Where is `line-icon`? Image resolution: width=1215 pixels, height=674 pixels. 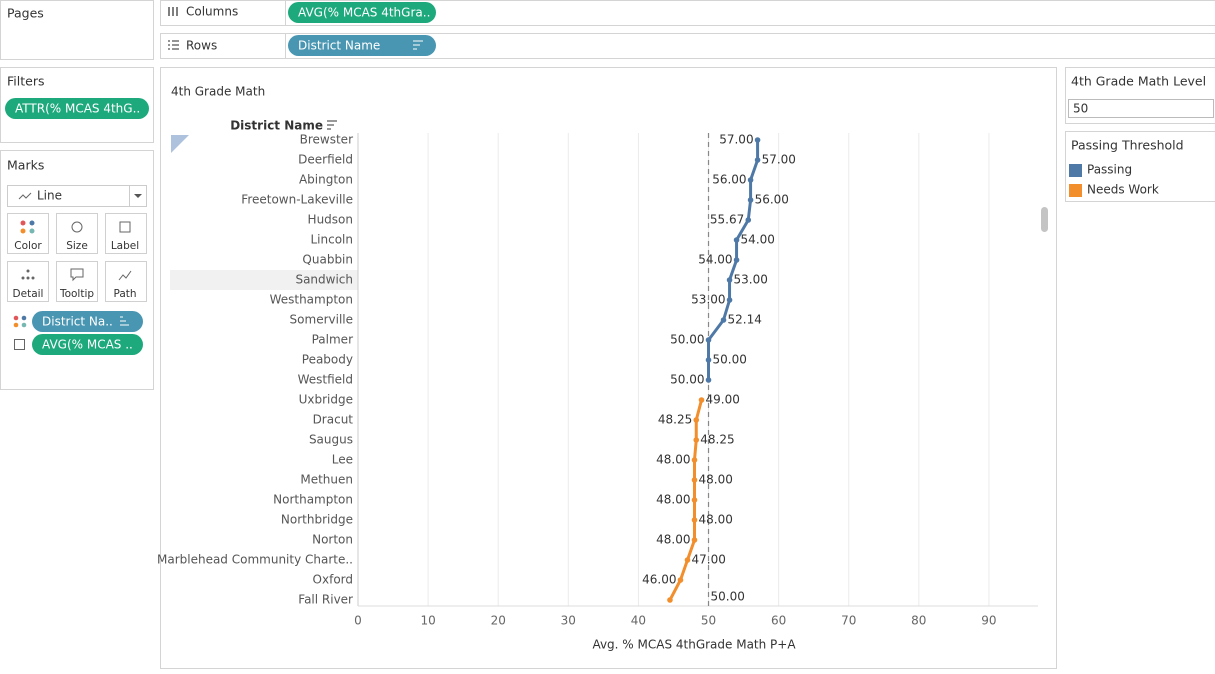
line-icon is located at coordinates (25, 196).